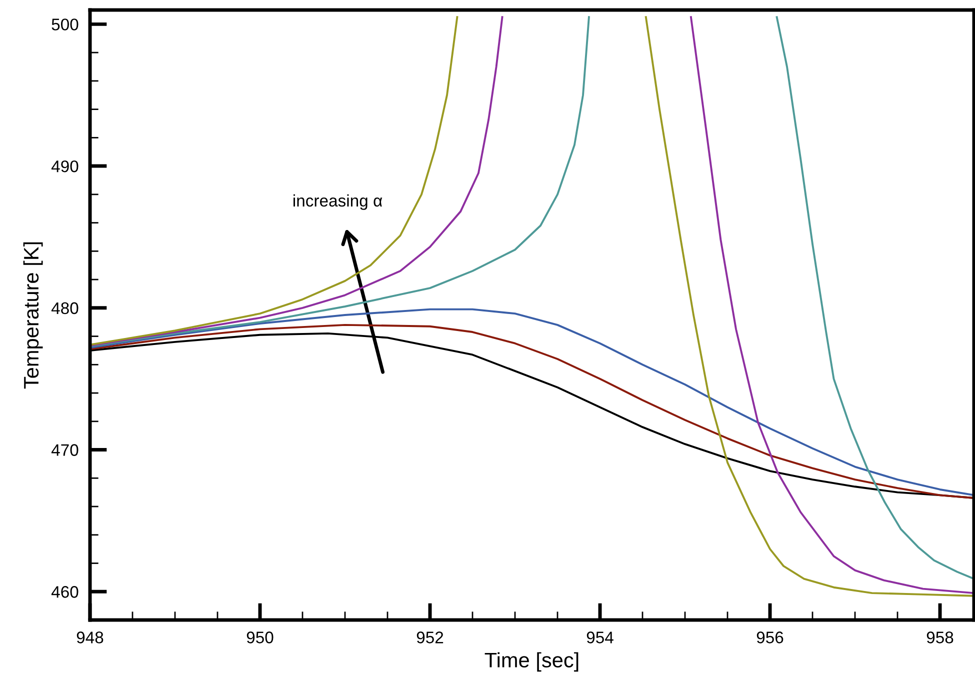  I want to click on x-tick-label: 950, so click(260, 638).